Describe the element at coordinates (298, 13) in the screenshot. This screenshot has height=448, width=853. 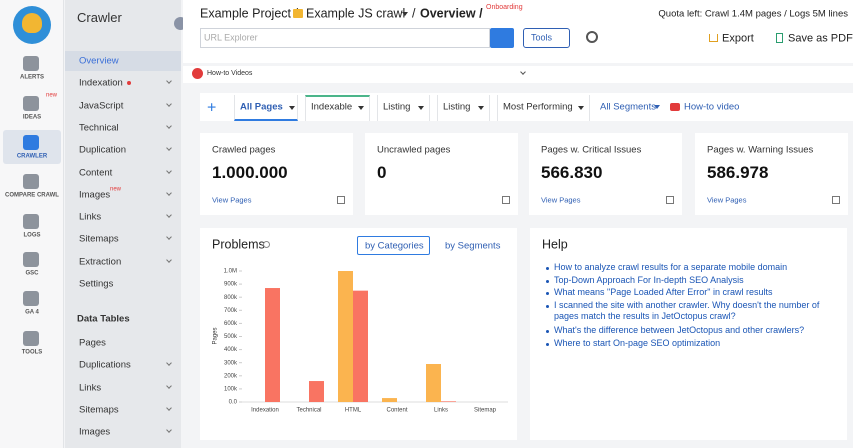
I see `folder-icon` at that location.